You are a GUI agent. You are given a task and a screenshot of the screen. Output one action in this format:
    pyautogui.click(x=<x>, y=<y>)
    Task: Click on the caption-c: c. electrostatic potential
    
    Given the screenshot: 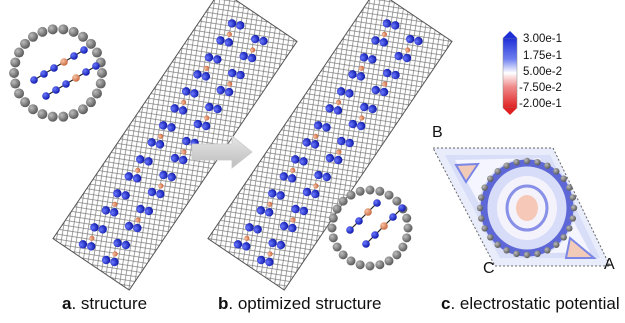 What is the action you would take?
    pyautogui.click(x=530, y=303)
    